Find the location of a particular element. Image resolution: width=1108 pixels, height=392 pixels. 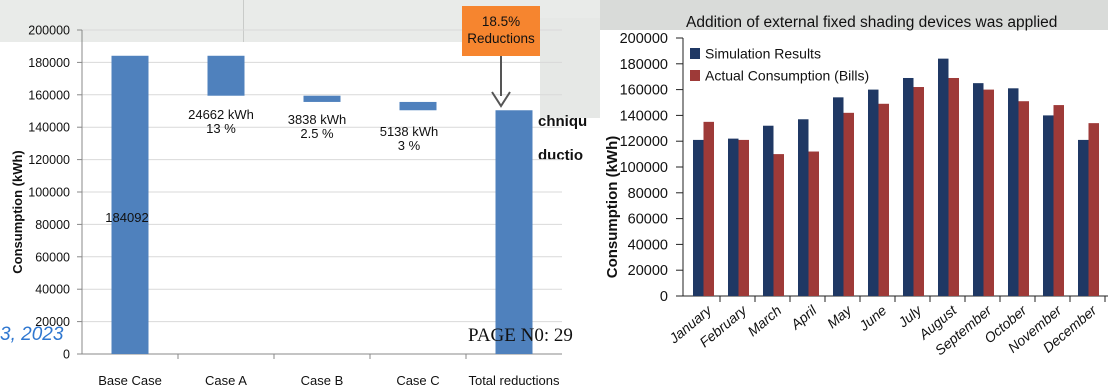

text-fragment-1: chniqu is located at coordinates (563, 121).